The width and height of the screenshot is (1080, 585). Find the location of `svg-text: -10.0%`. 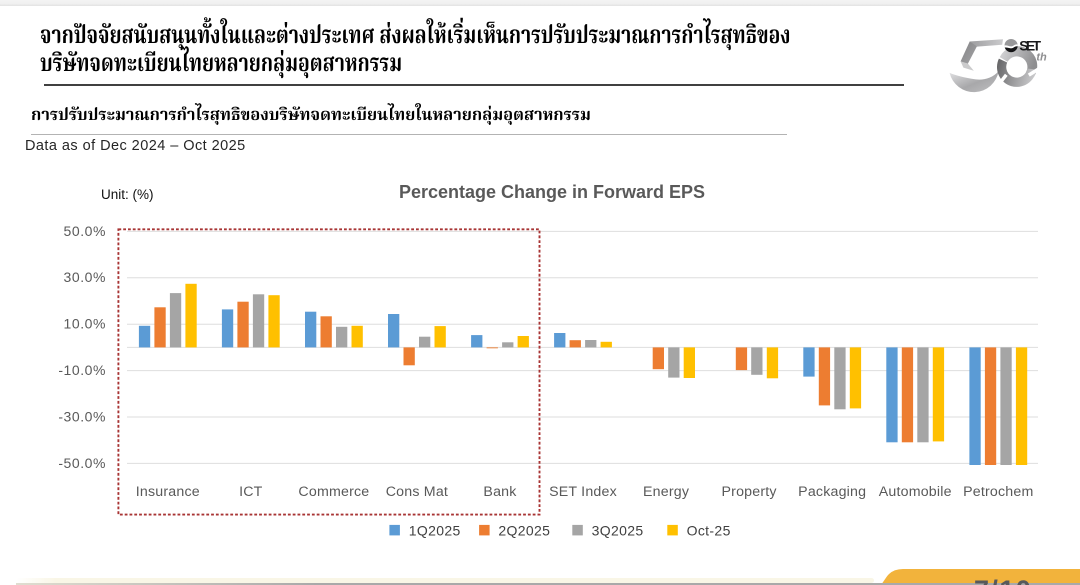

svg-text: -10.0% is located at coordinates (82, 370).